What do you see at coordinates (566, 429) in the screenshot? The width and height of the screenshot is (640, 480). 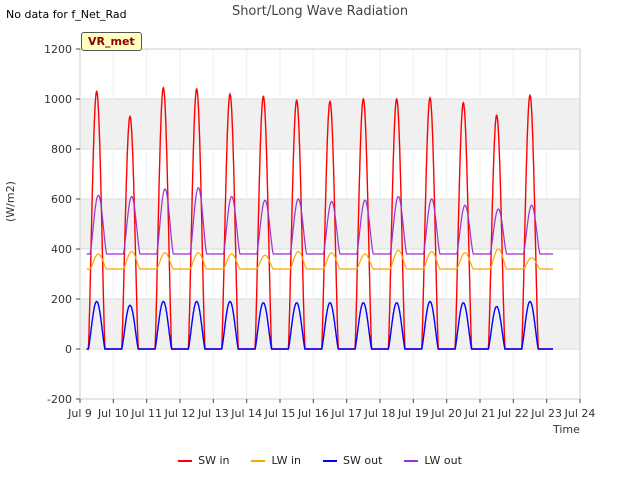 I see `x-axis-label: Time` at bounding box center [566, 429].